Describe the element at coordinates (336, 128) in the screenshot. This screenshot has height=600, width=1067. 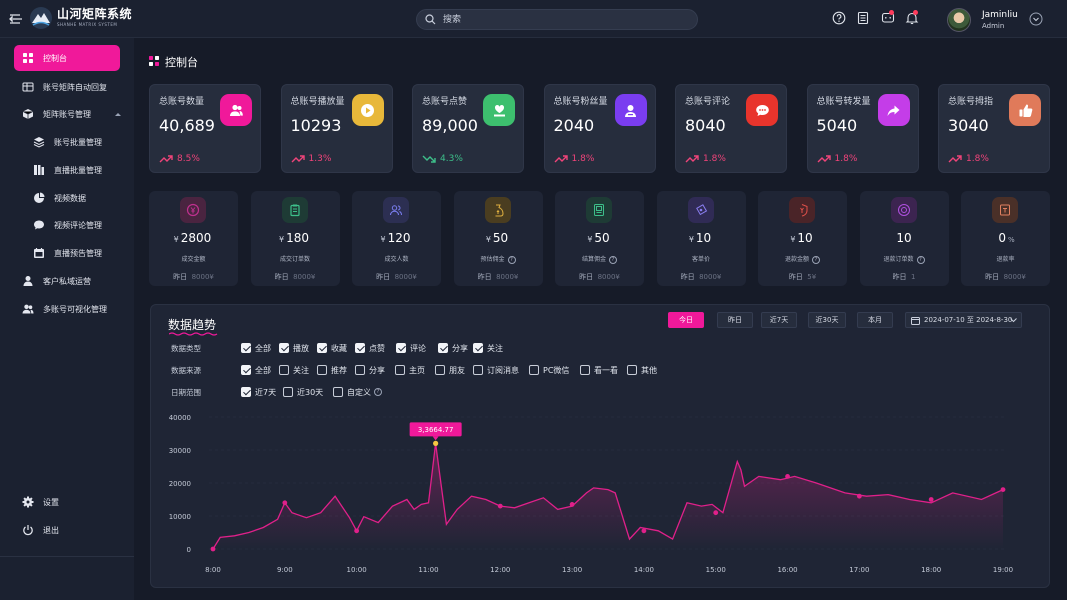
I see `stat-card: 总账号播放量 10293 1.3%` at that location.